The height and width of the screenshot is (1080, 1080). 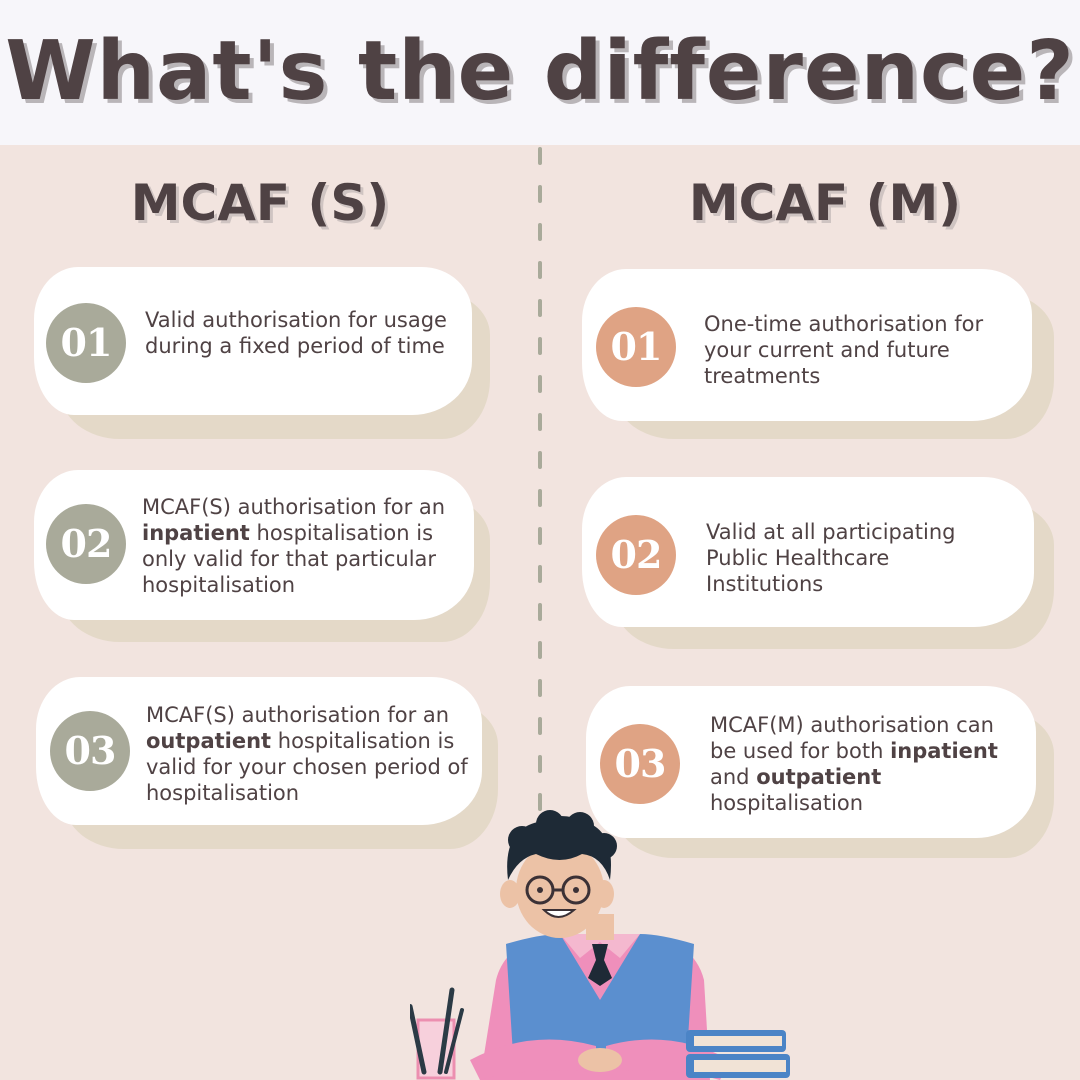 I want to click on heading-mcaf-s: MCAF (S), so click(x=260, y=203).